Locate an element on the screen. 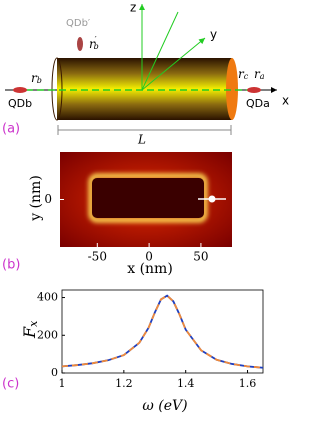  series-line is located at coordinates (162, 331).